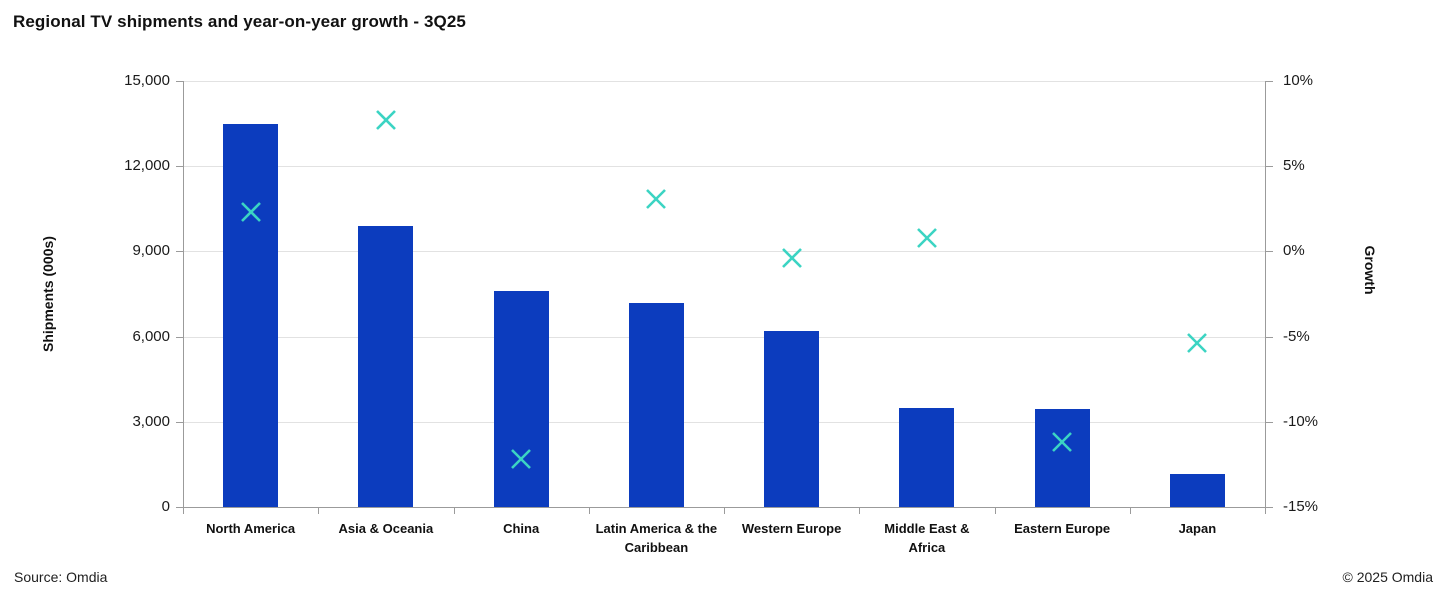 The width and height of the screenshot is (1440, 590). Describe the element at coordinates (151, 251) in the screenshot. I see `left-axis-tick-label: 9,000` at that location.